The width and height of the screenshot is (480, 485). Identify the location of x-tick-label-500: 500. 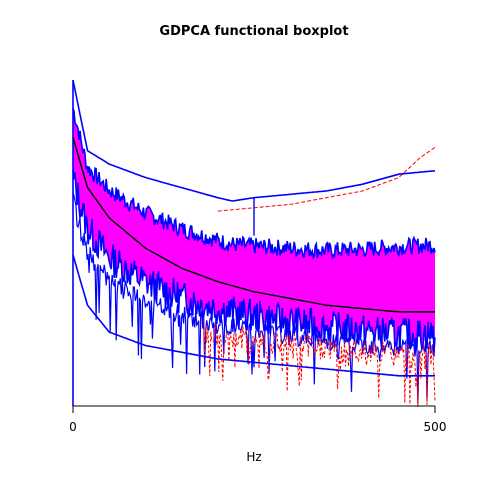
(435, 427).